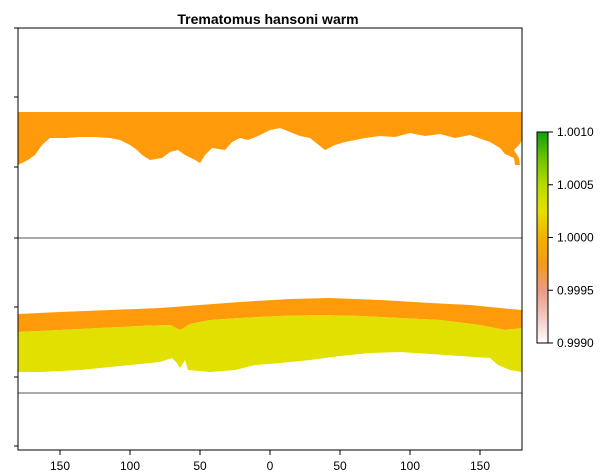 Image resolution: width=614 pixels, height=472 pixels. Describe the element at coordinates (575, 185) in the screenshot. I see `colorbar-tick-label: 1.0005` at that location.